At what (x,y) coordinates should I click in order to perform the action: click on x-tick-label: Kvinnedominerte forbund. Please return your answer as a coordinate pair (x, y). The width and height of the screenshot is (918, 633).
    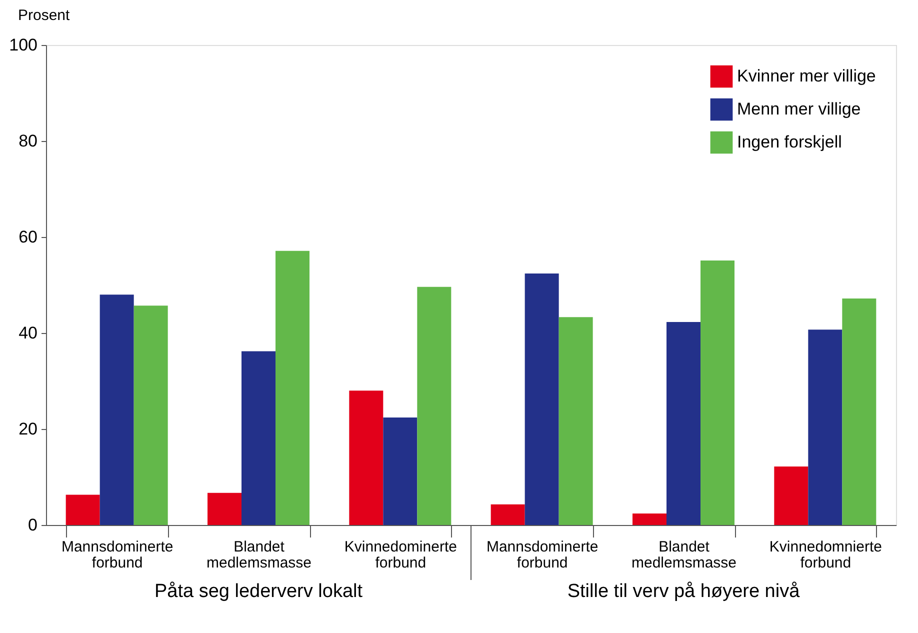
    Looking at the image, I should click on (400, 555).